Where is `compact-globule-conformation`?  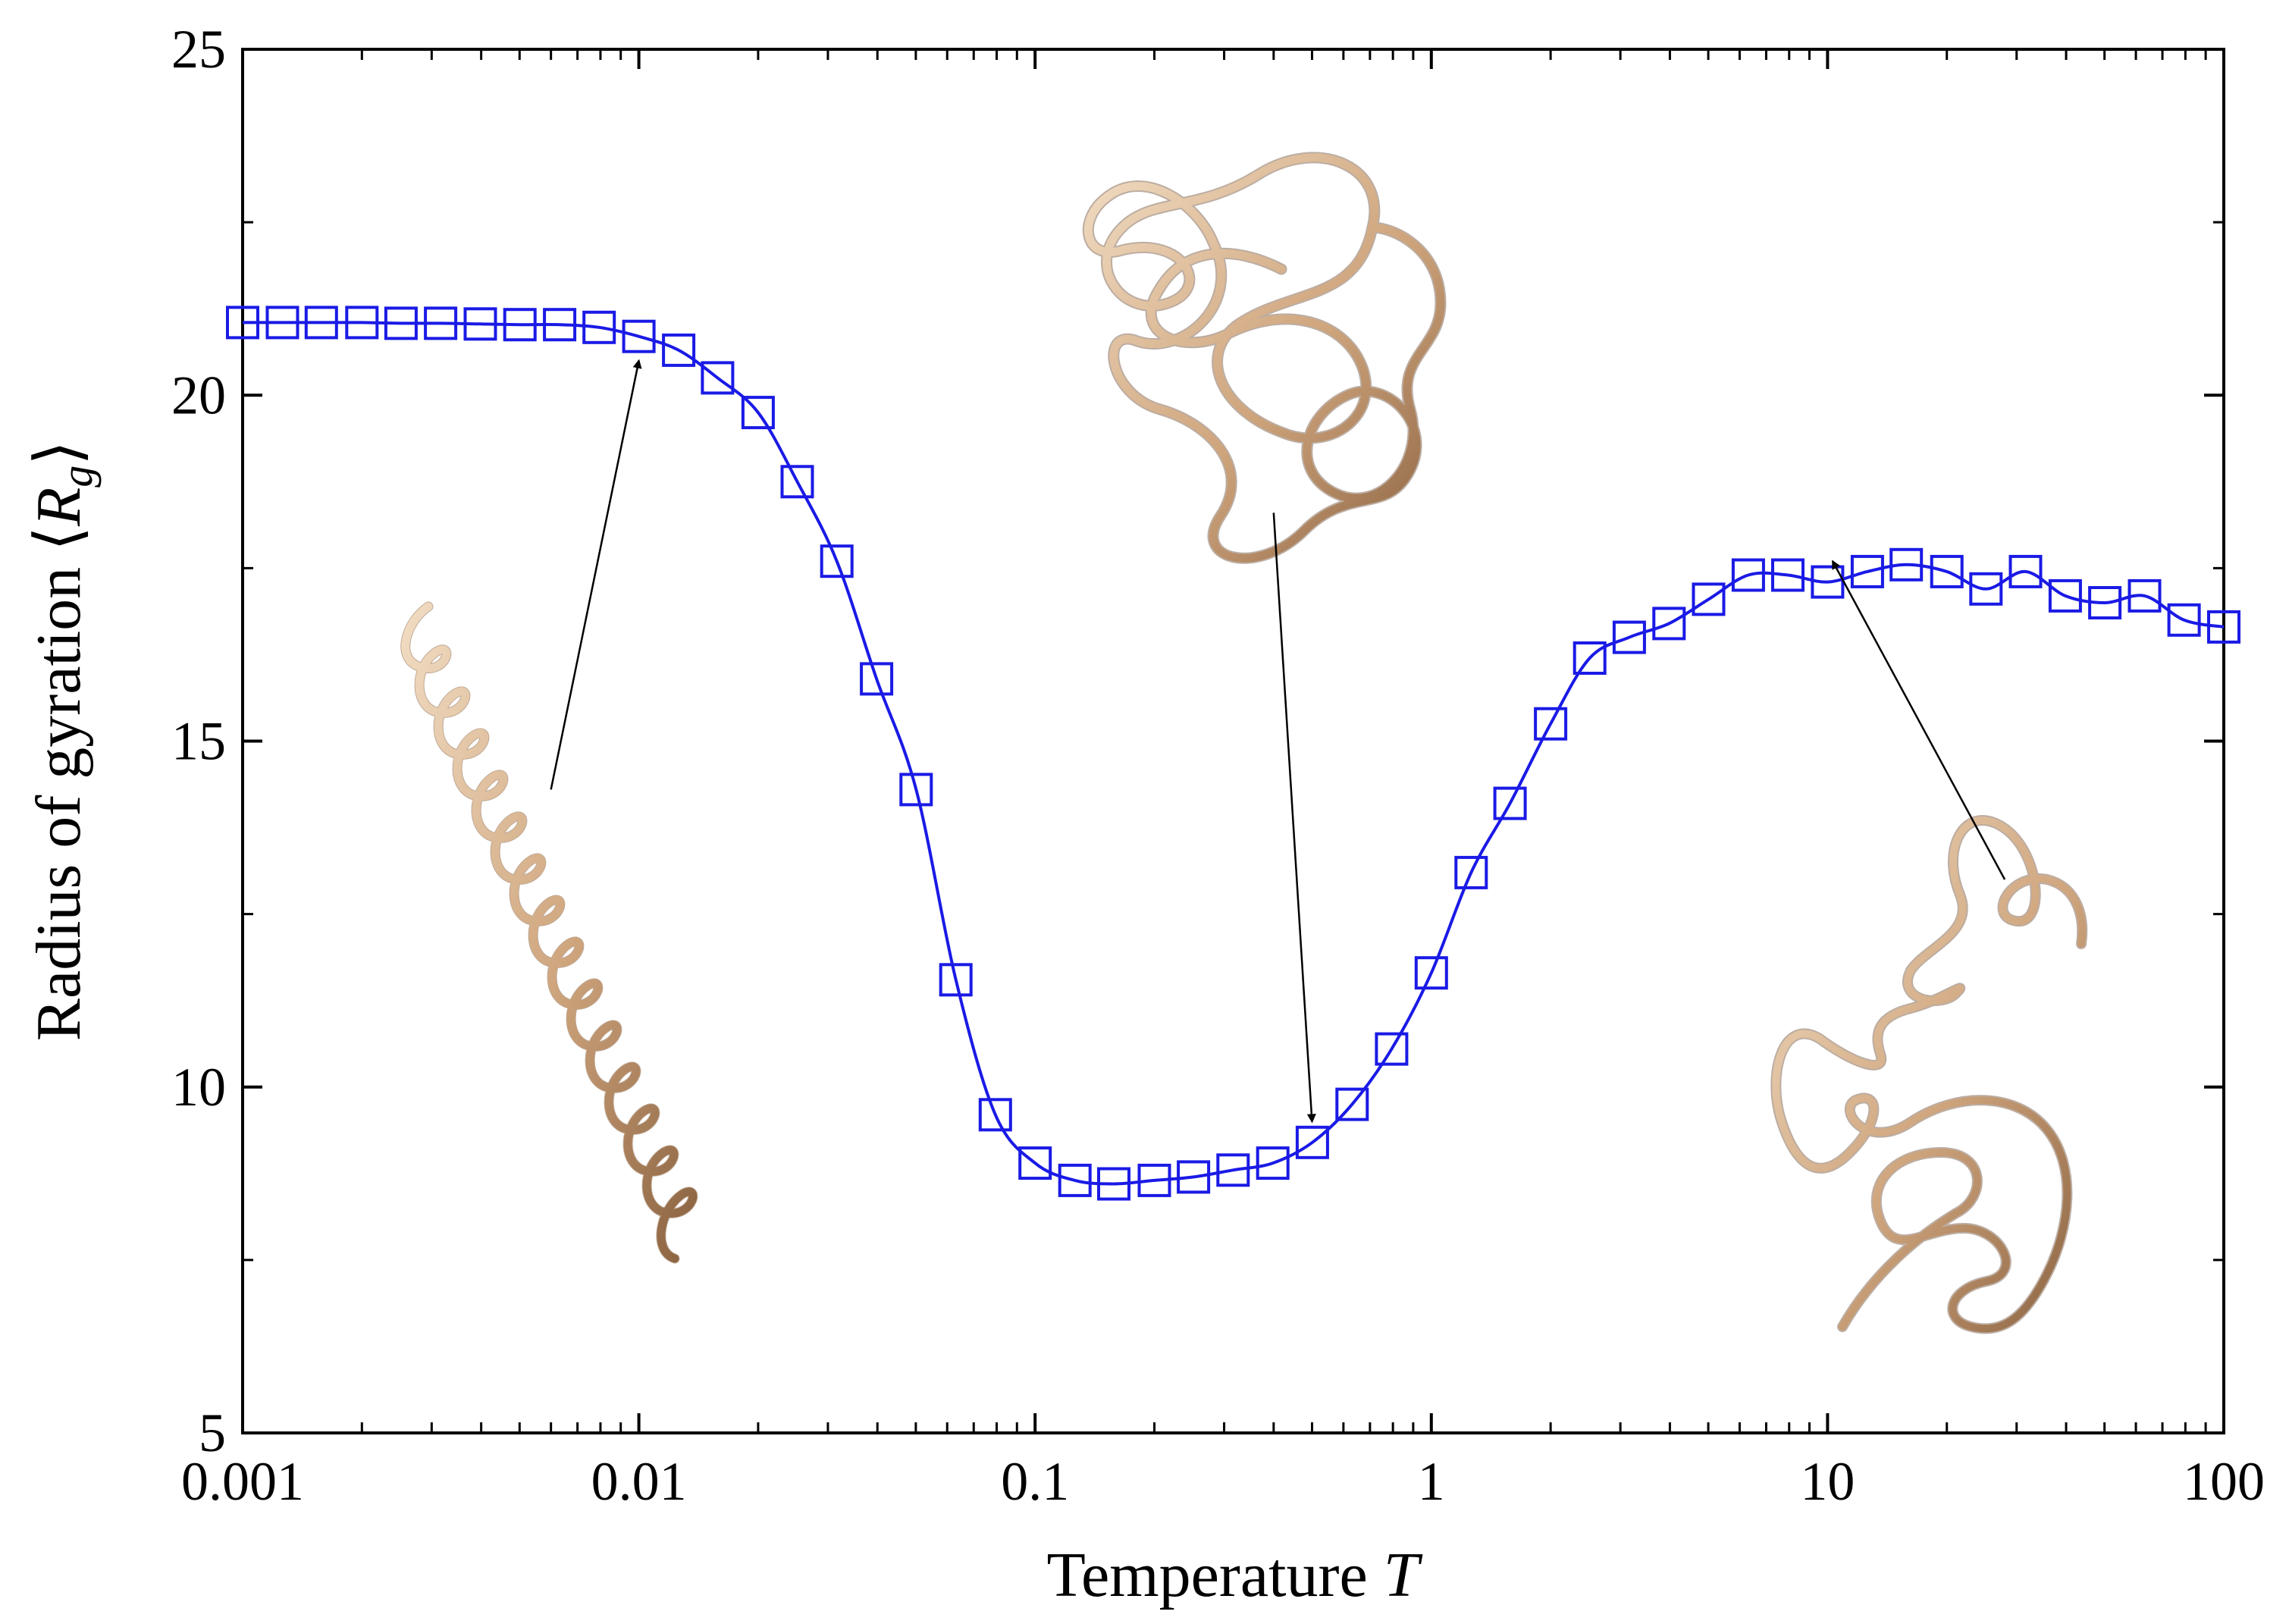
compact-globule-conformation is located at coordinates (1264, 358).